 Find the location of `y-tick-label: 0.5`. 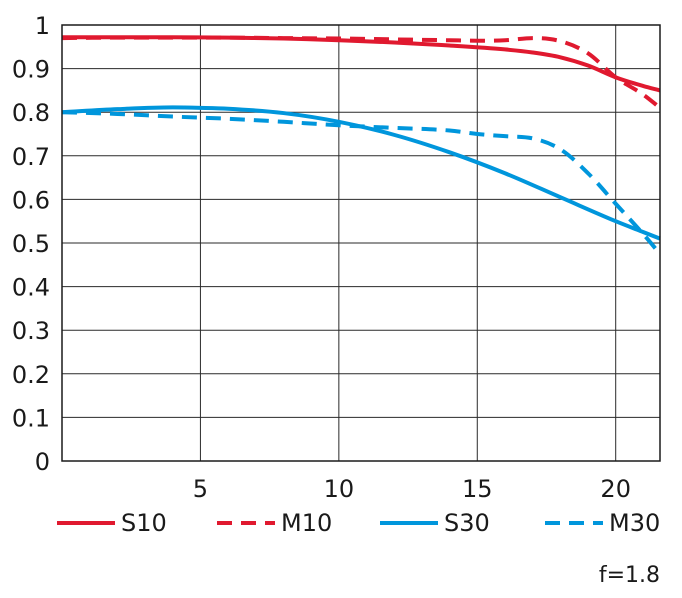

y-tick-label: 0.5 is located at coordinates (31, 244).